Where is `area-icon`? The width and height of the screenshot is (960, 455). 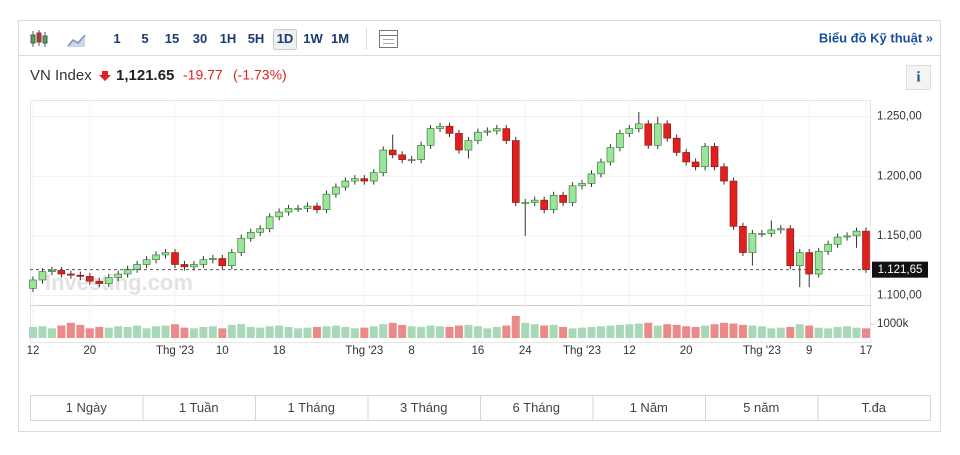
area-icon is located at coordinates (76, 40).